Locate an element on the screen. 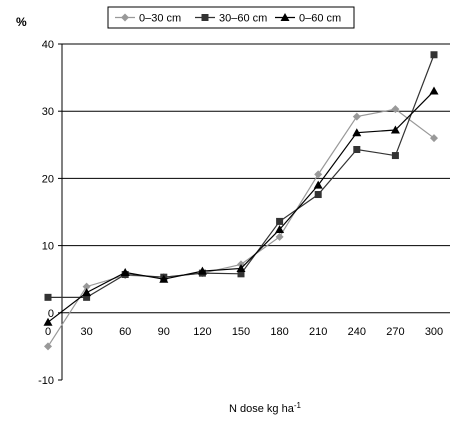 Image resolution: width=475 pixels, height=422 pixels. y-axis-label: % is located at coordinates (21, 22).